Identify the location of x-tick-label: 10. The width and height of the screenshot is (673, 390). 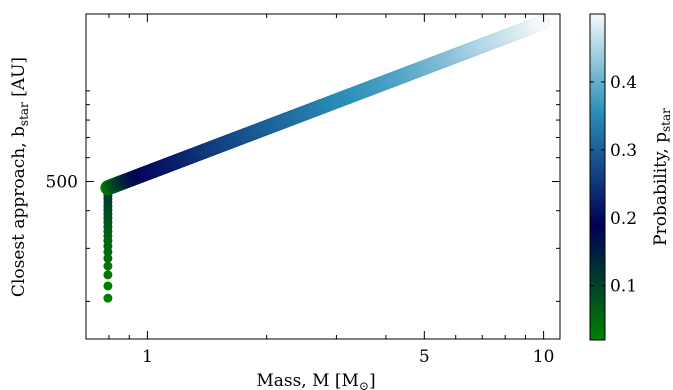
(544, 357).